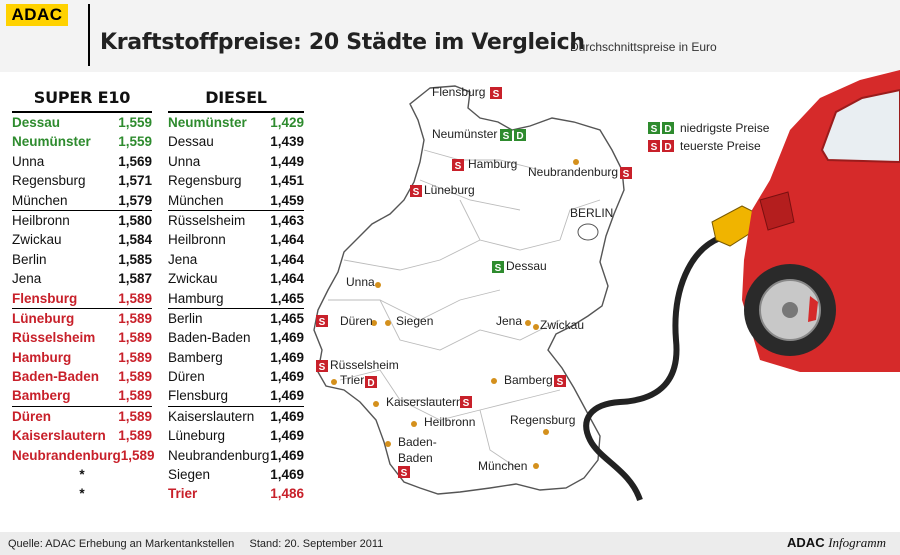 The image size is (900, 555). I want to click on city-label: Bamberg, so click(528, 380).